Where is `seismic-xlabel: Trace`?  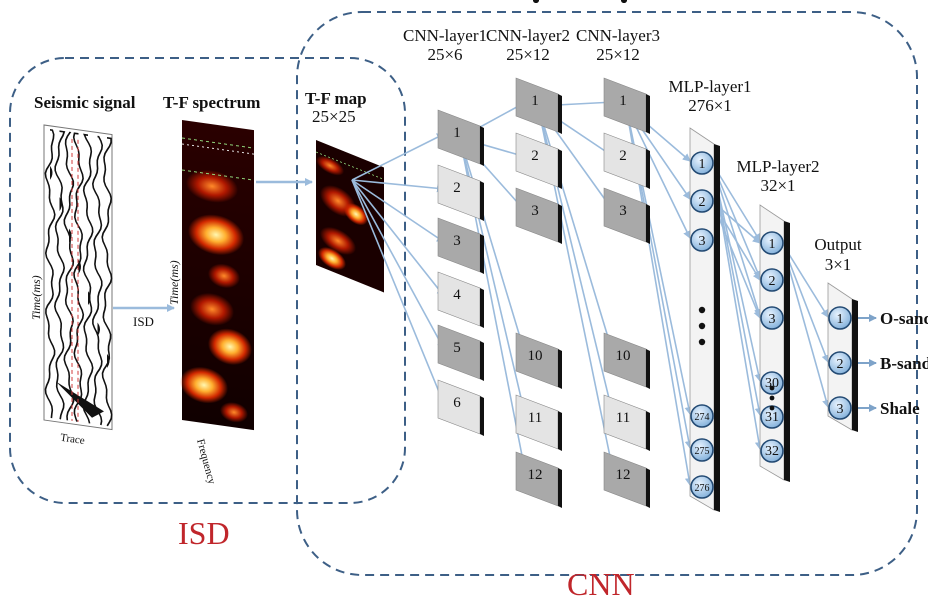
seismic-xlabel: Trace is located at coordinates (72, 439).